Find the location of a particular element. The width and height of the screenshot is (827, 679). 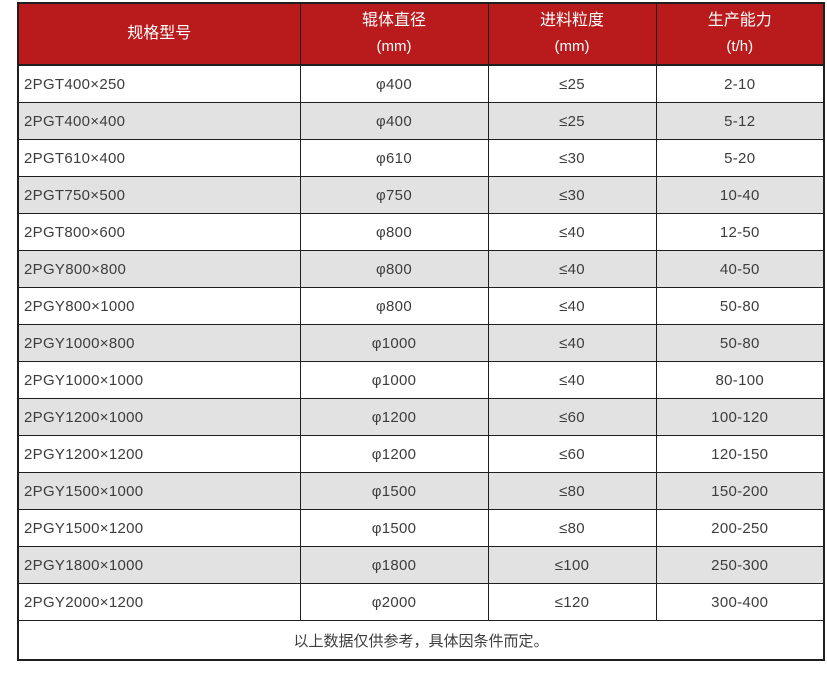

cell-model: 2PGY1500×1000 is located at coordinates (159, 491).